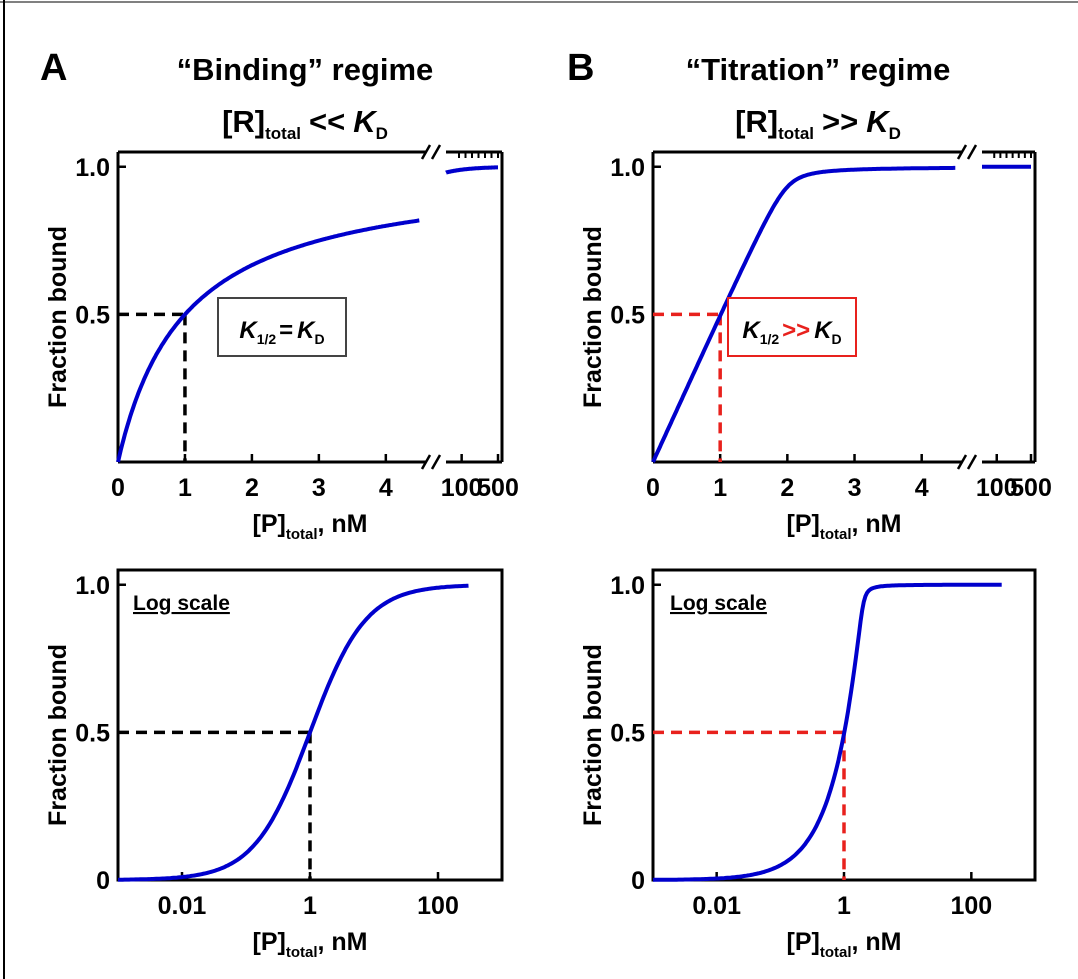 This screenshot has width=1078, height=979. Describe the element at coordinates (855, 488) in the screenshot. I see `b-lin-x-tick-label: 3` at that location.